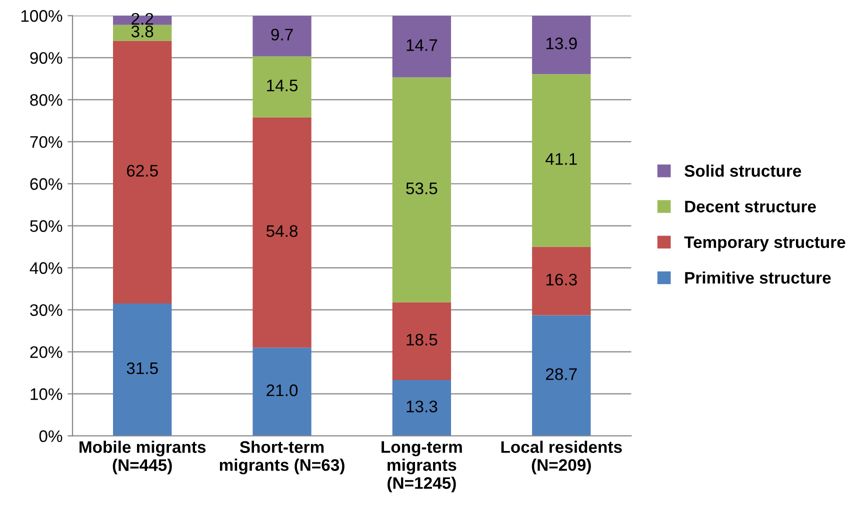  I want to click on data-label: 28.7, so click(561, 374).